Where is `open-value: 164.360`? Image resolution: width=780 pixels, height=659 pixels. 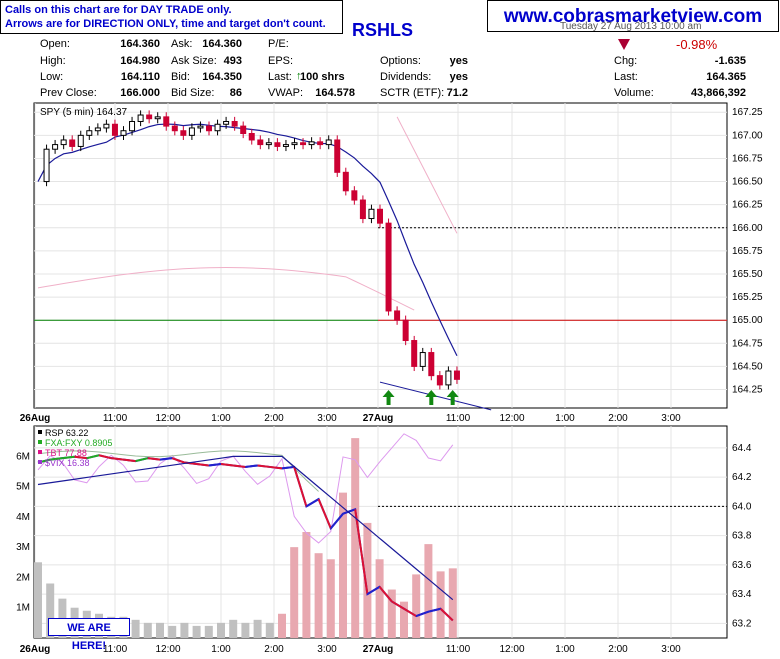 open-value: 164.360 is located at coordinates (140, 44).